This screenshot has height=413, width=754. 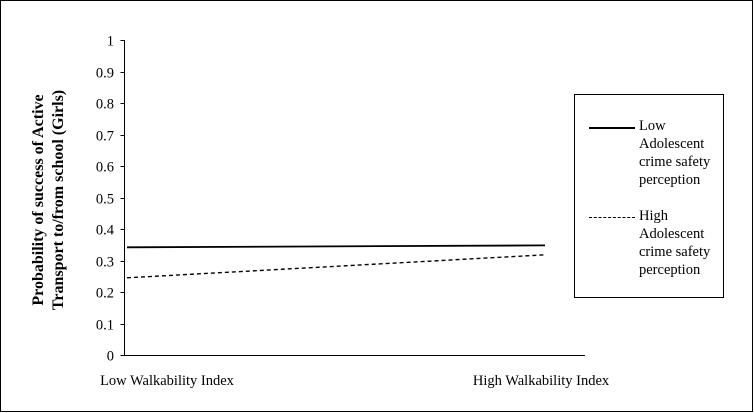 I want to click on legend-swatch-solid, so click(x=612, y=128).